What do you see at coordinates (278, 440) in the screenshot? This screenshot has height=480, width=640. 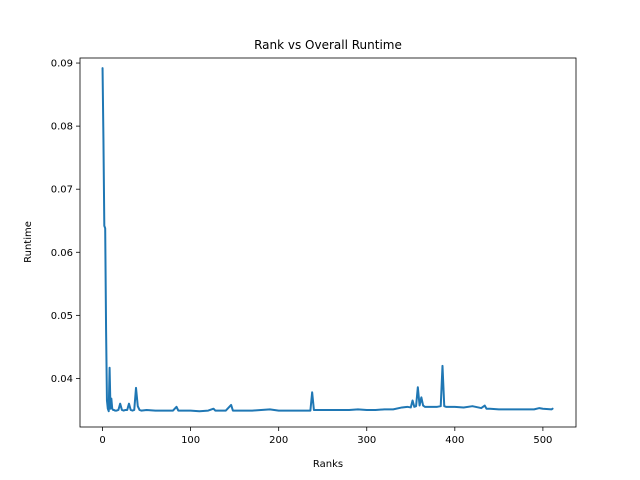 I see `x-tick-label: 200` at bounding box center [278, 440].